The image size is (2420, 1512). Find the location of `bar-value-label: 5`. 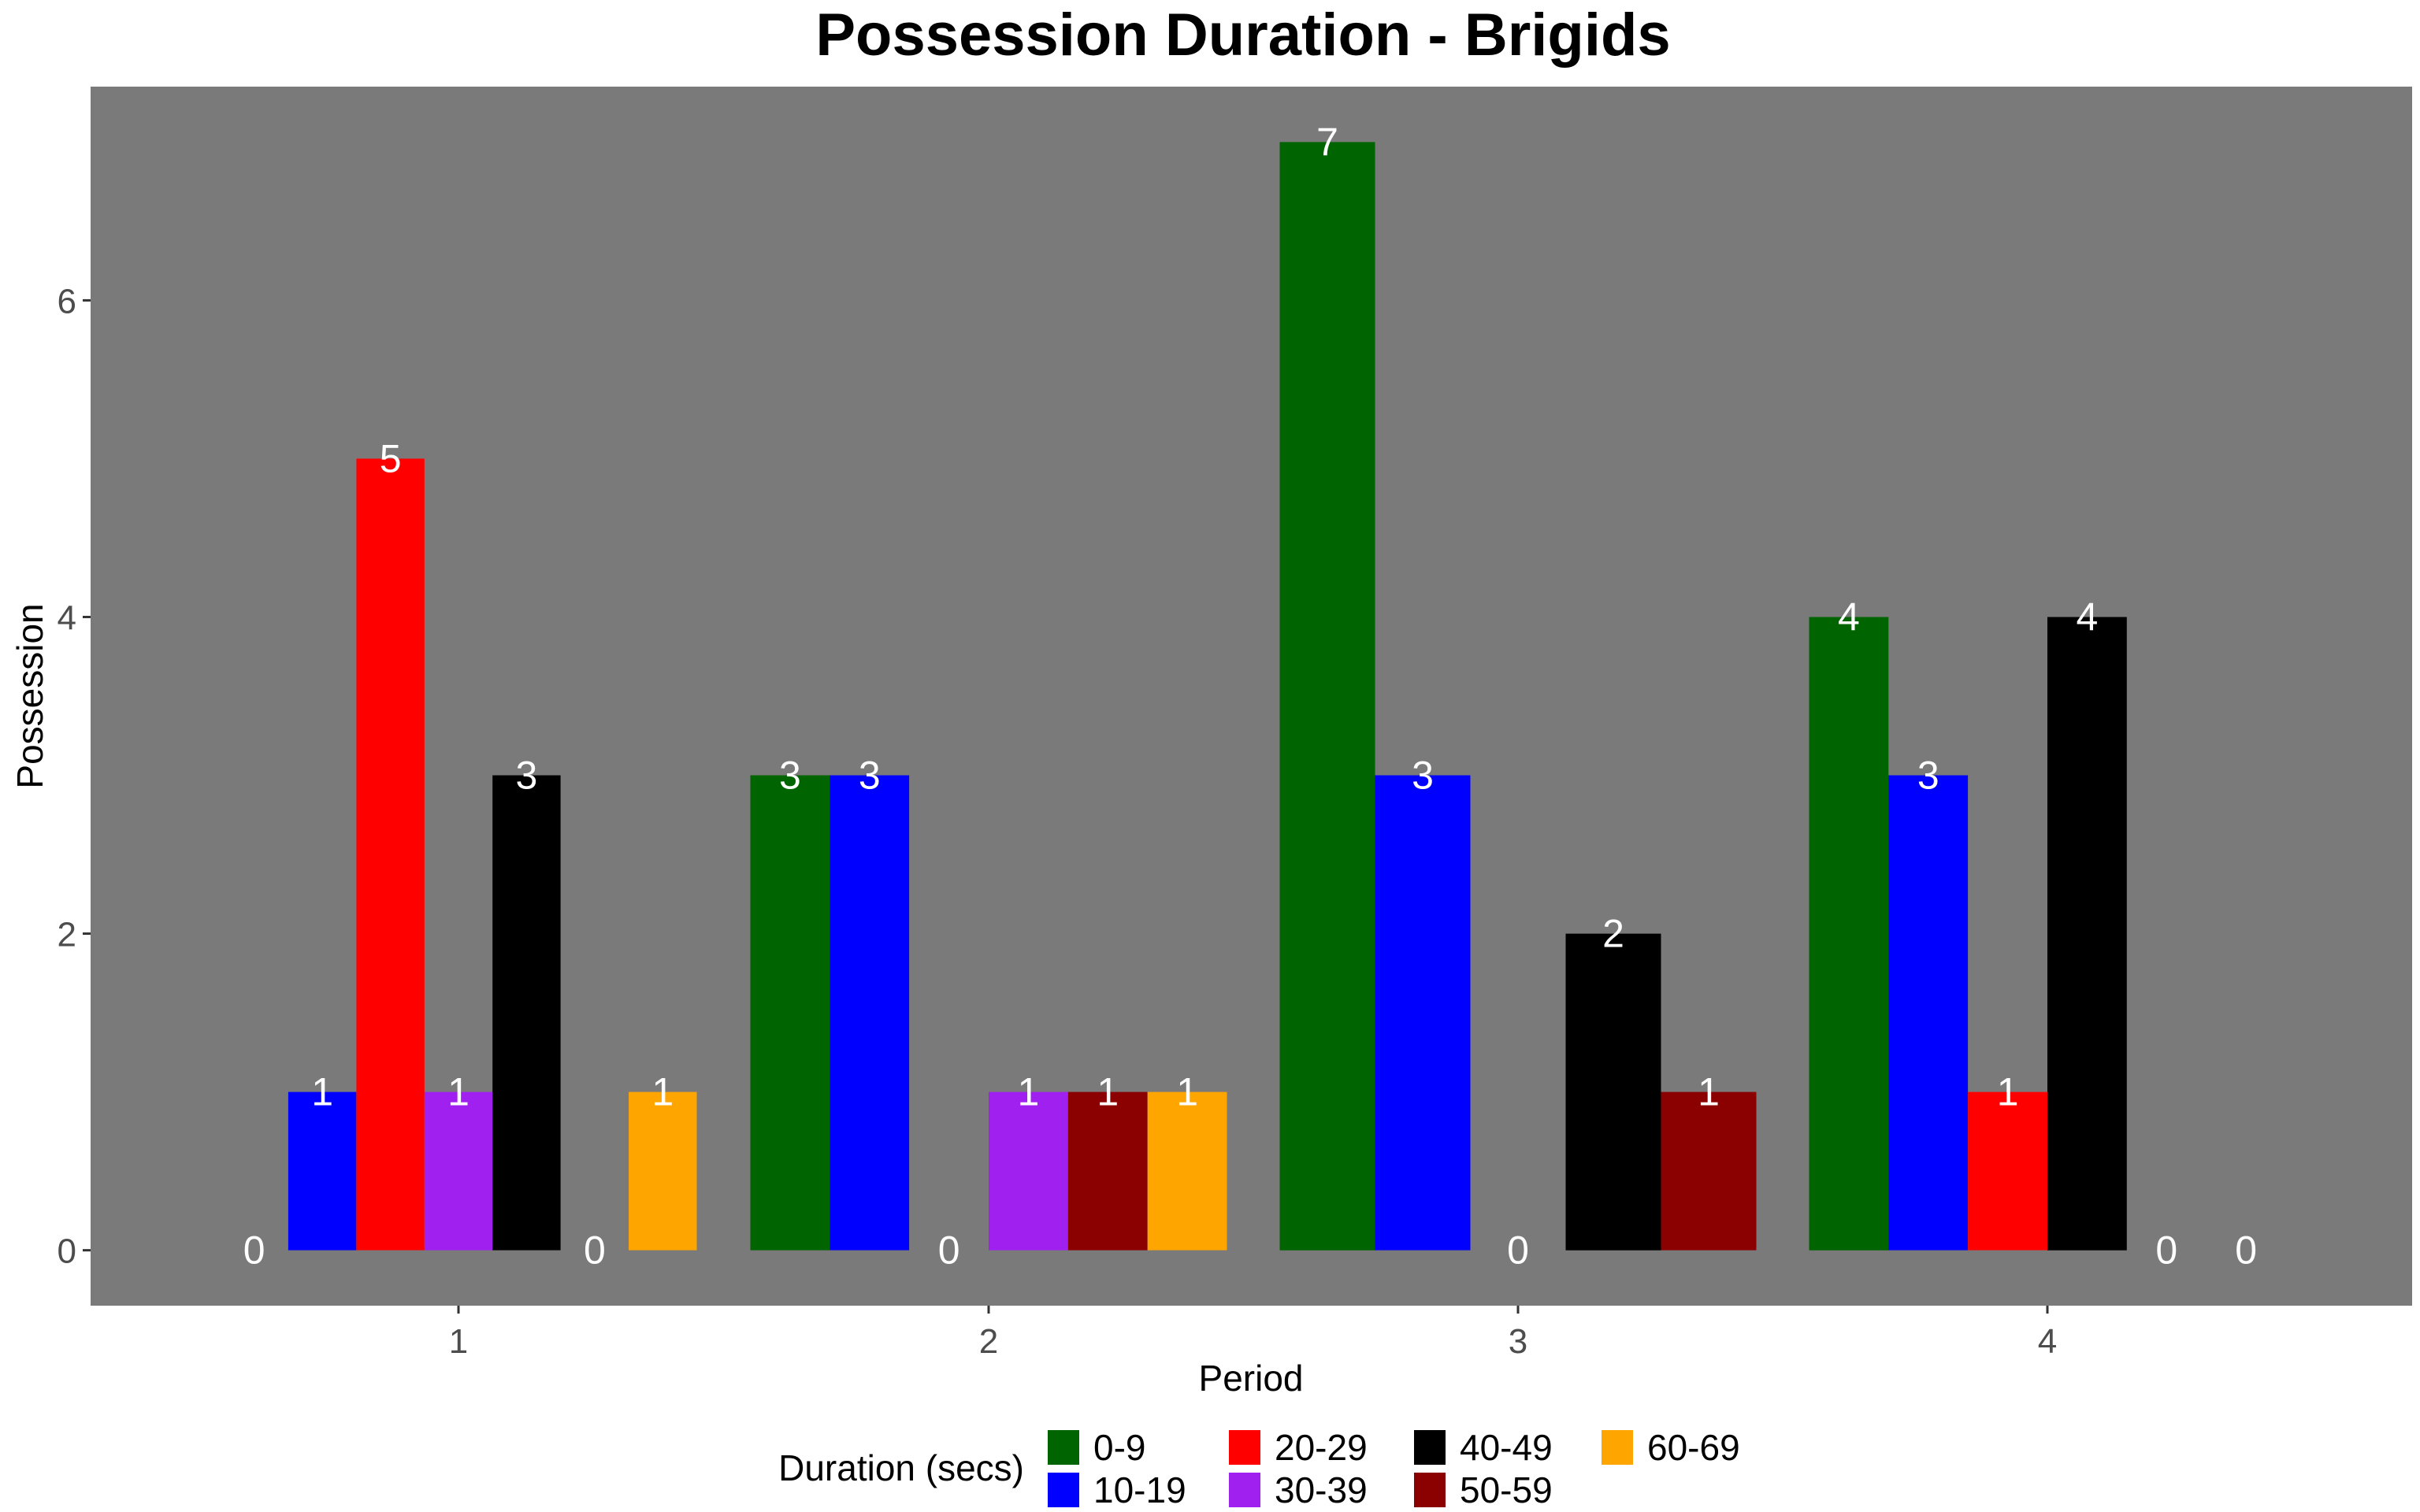

bar-value-label: 5 is located at coordinates (391, 458).